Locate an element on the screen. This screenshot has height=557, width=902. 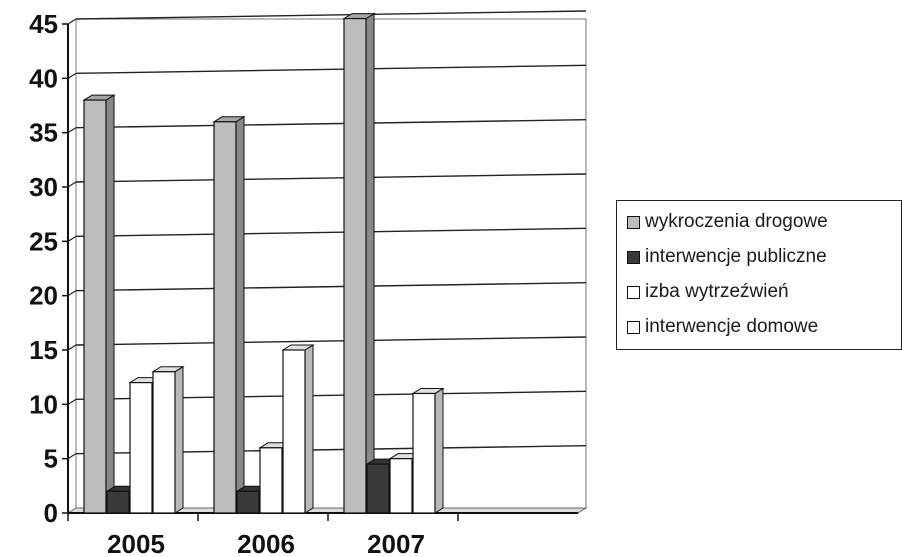
legend-label: izba wytrzeźwień is located at coordinates (717, 291).